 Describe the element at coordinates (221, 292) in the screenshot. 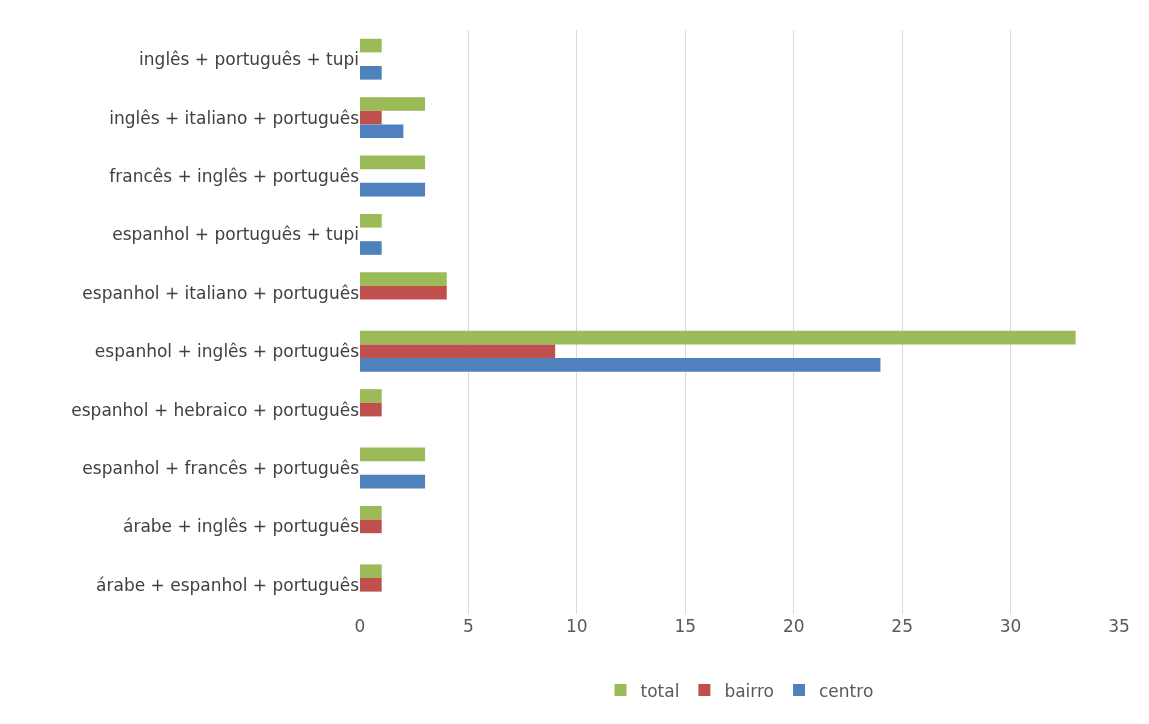

I see `y-tick-label: espanhol + italiano + português` at that location.